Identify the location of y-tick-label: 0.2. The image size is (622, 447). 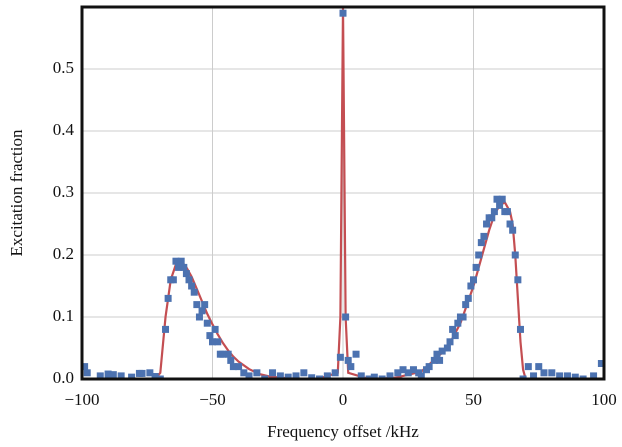
(63, 253).